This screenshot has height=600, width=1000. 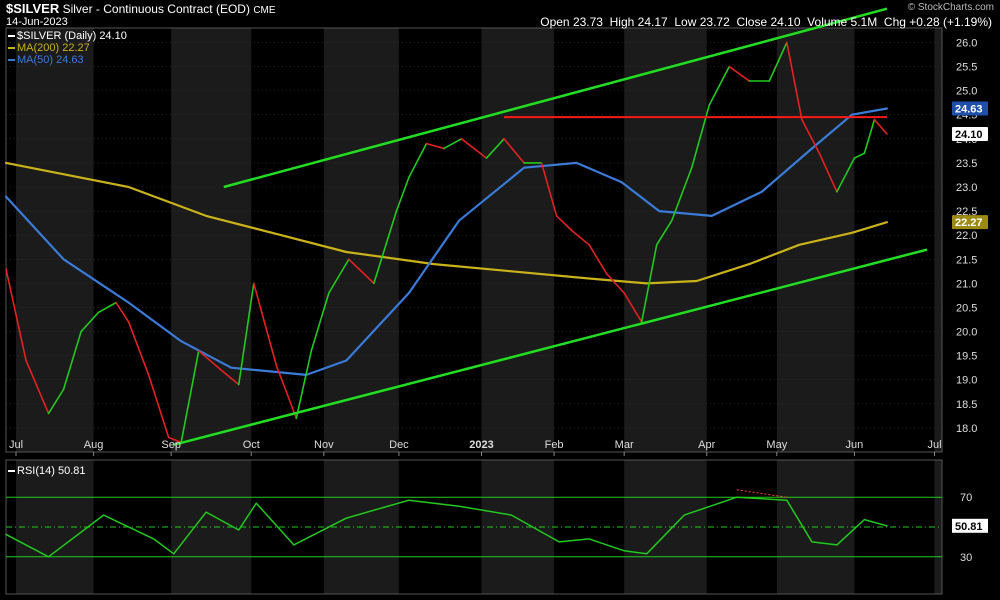 I want to click on chart-date: 14-Jun-2023, so click(x=37, y=22).